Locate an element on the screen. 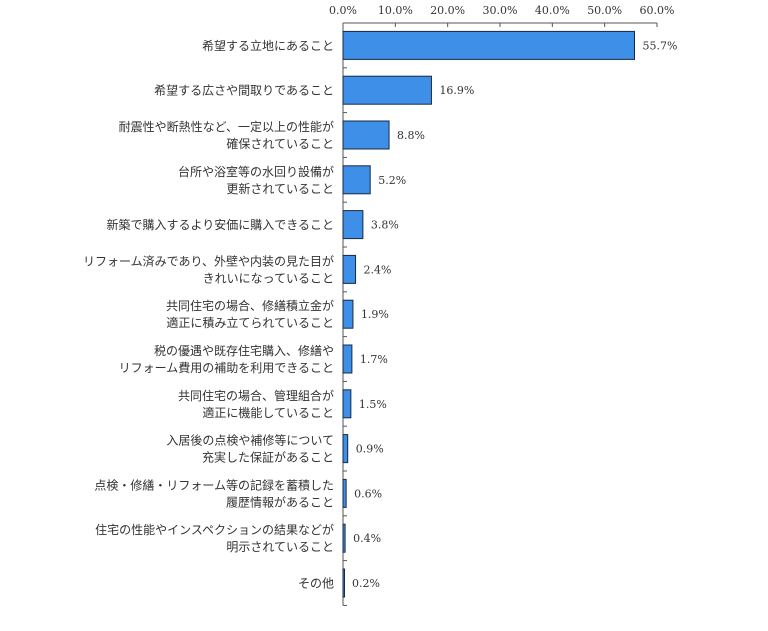 Image resolution: width=768 pixels, height=631 pixels. category-label: 住宅の性能やインスペクションの結果などが is located at coordinates (214, 529).